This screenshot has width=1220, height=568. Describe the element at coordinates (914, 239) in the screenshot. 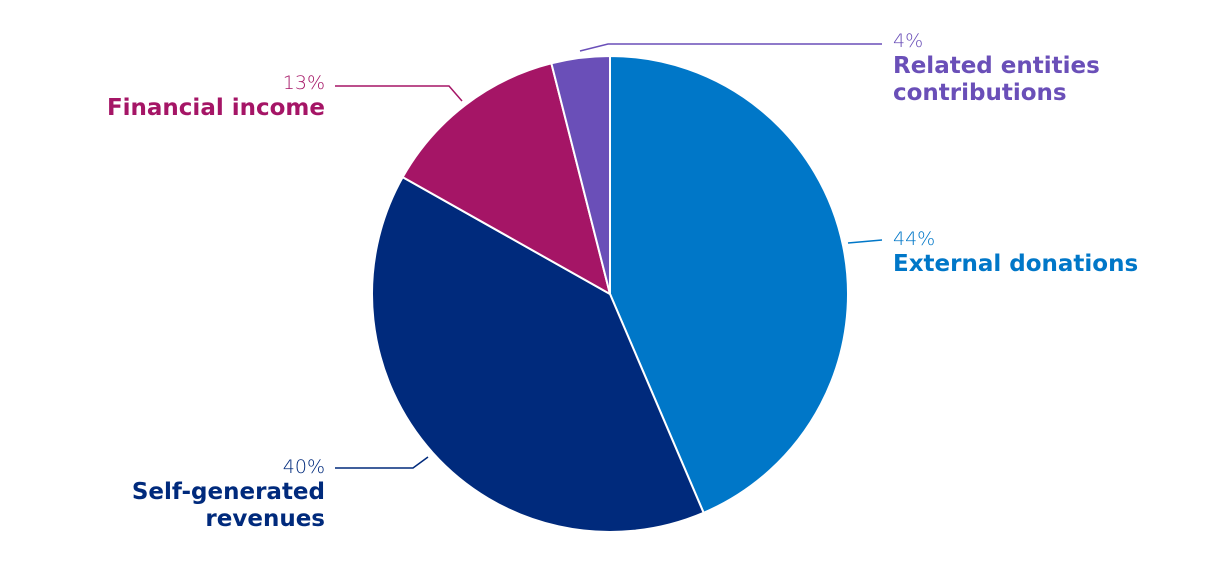

I see `percent-label: 44%` at that location.